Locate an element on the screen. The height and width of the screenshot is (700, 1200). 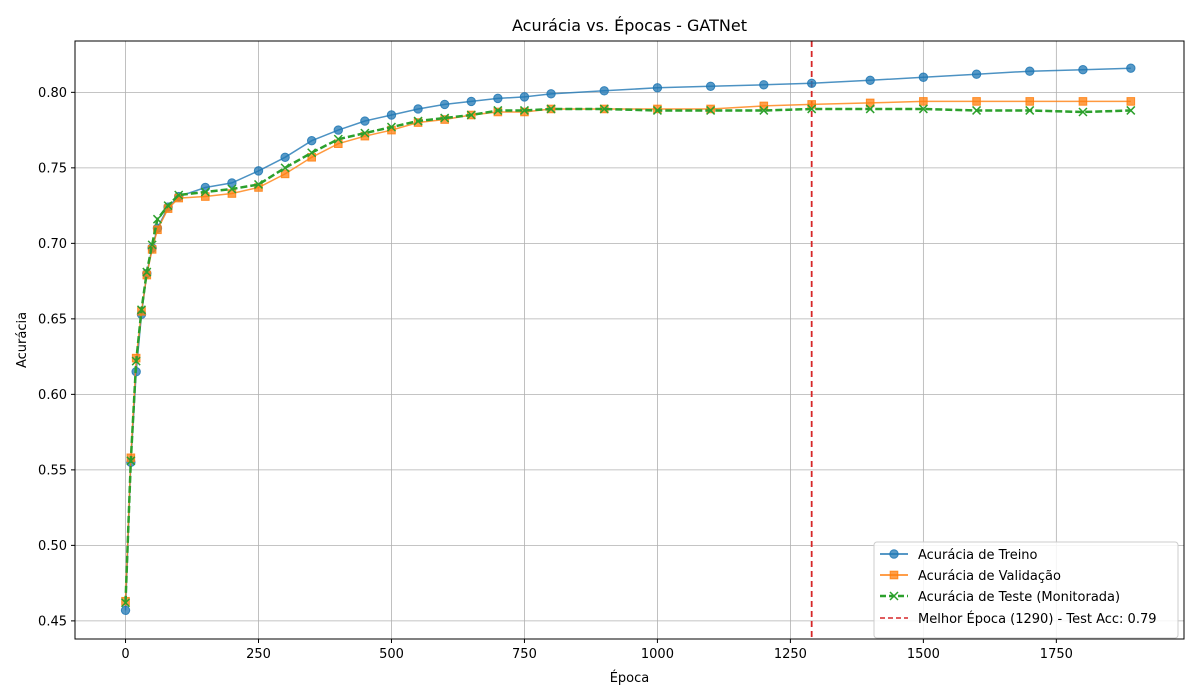
x-tick-label: 1500 is located at coordinates (923, 654).